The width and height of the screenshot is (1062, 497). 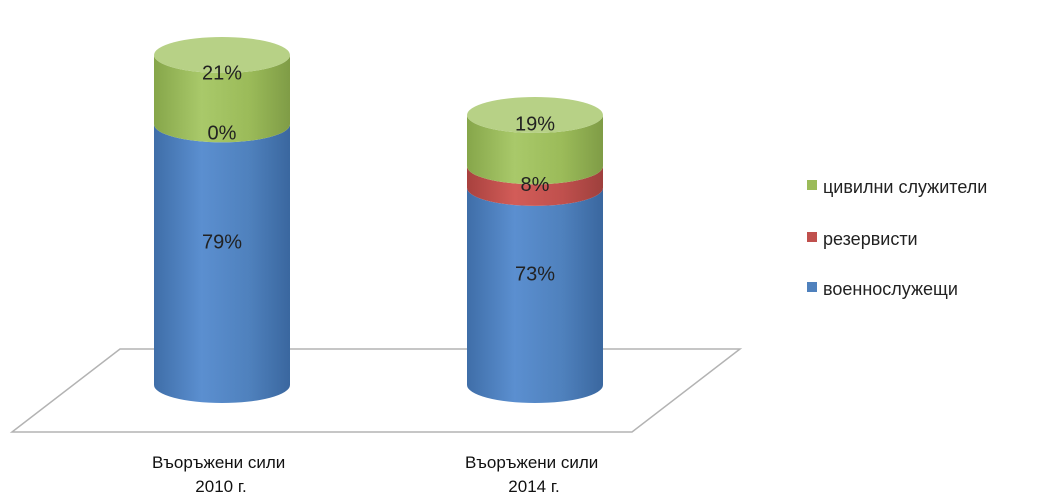 What do you see at coordinates (533, 486) in the screenshot?
I see `category-label-line-2: 2014 г.` at bounding box center [533, 486].